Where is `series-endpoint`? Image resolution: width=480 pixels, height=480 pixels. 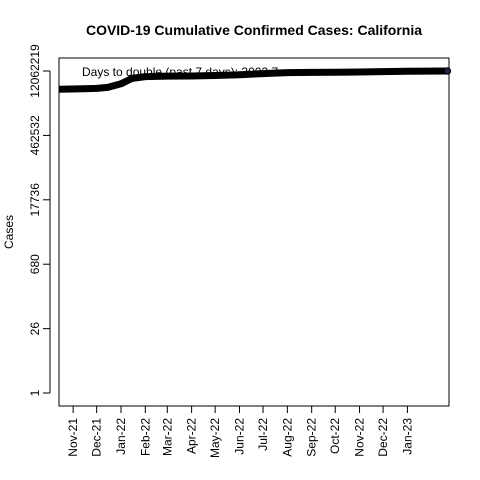 series-endpoint is located at coordinates (447, 71).